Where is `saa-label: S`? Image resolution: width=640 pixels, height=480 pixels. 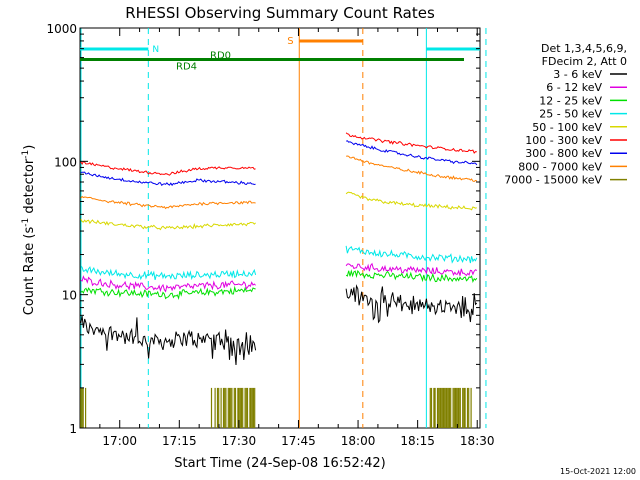 saa-label: S is located at coordinates (290, 41).